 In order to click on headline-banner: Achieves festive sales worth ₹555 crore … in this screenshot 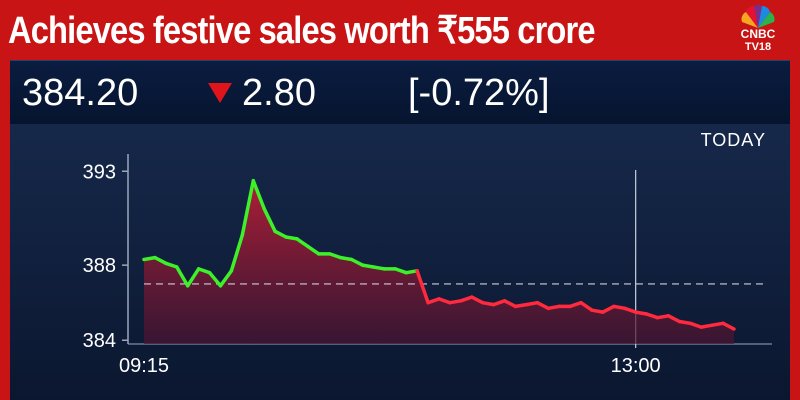, I will do `click(400, 29)`.